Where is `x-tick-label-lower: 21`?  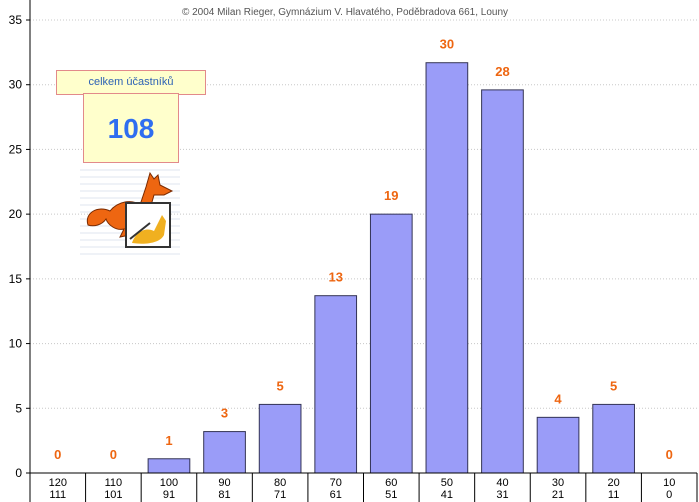 x-tick-label-lower: 21 is located at coordinates (558, 495).